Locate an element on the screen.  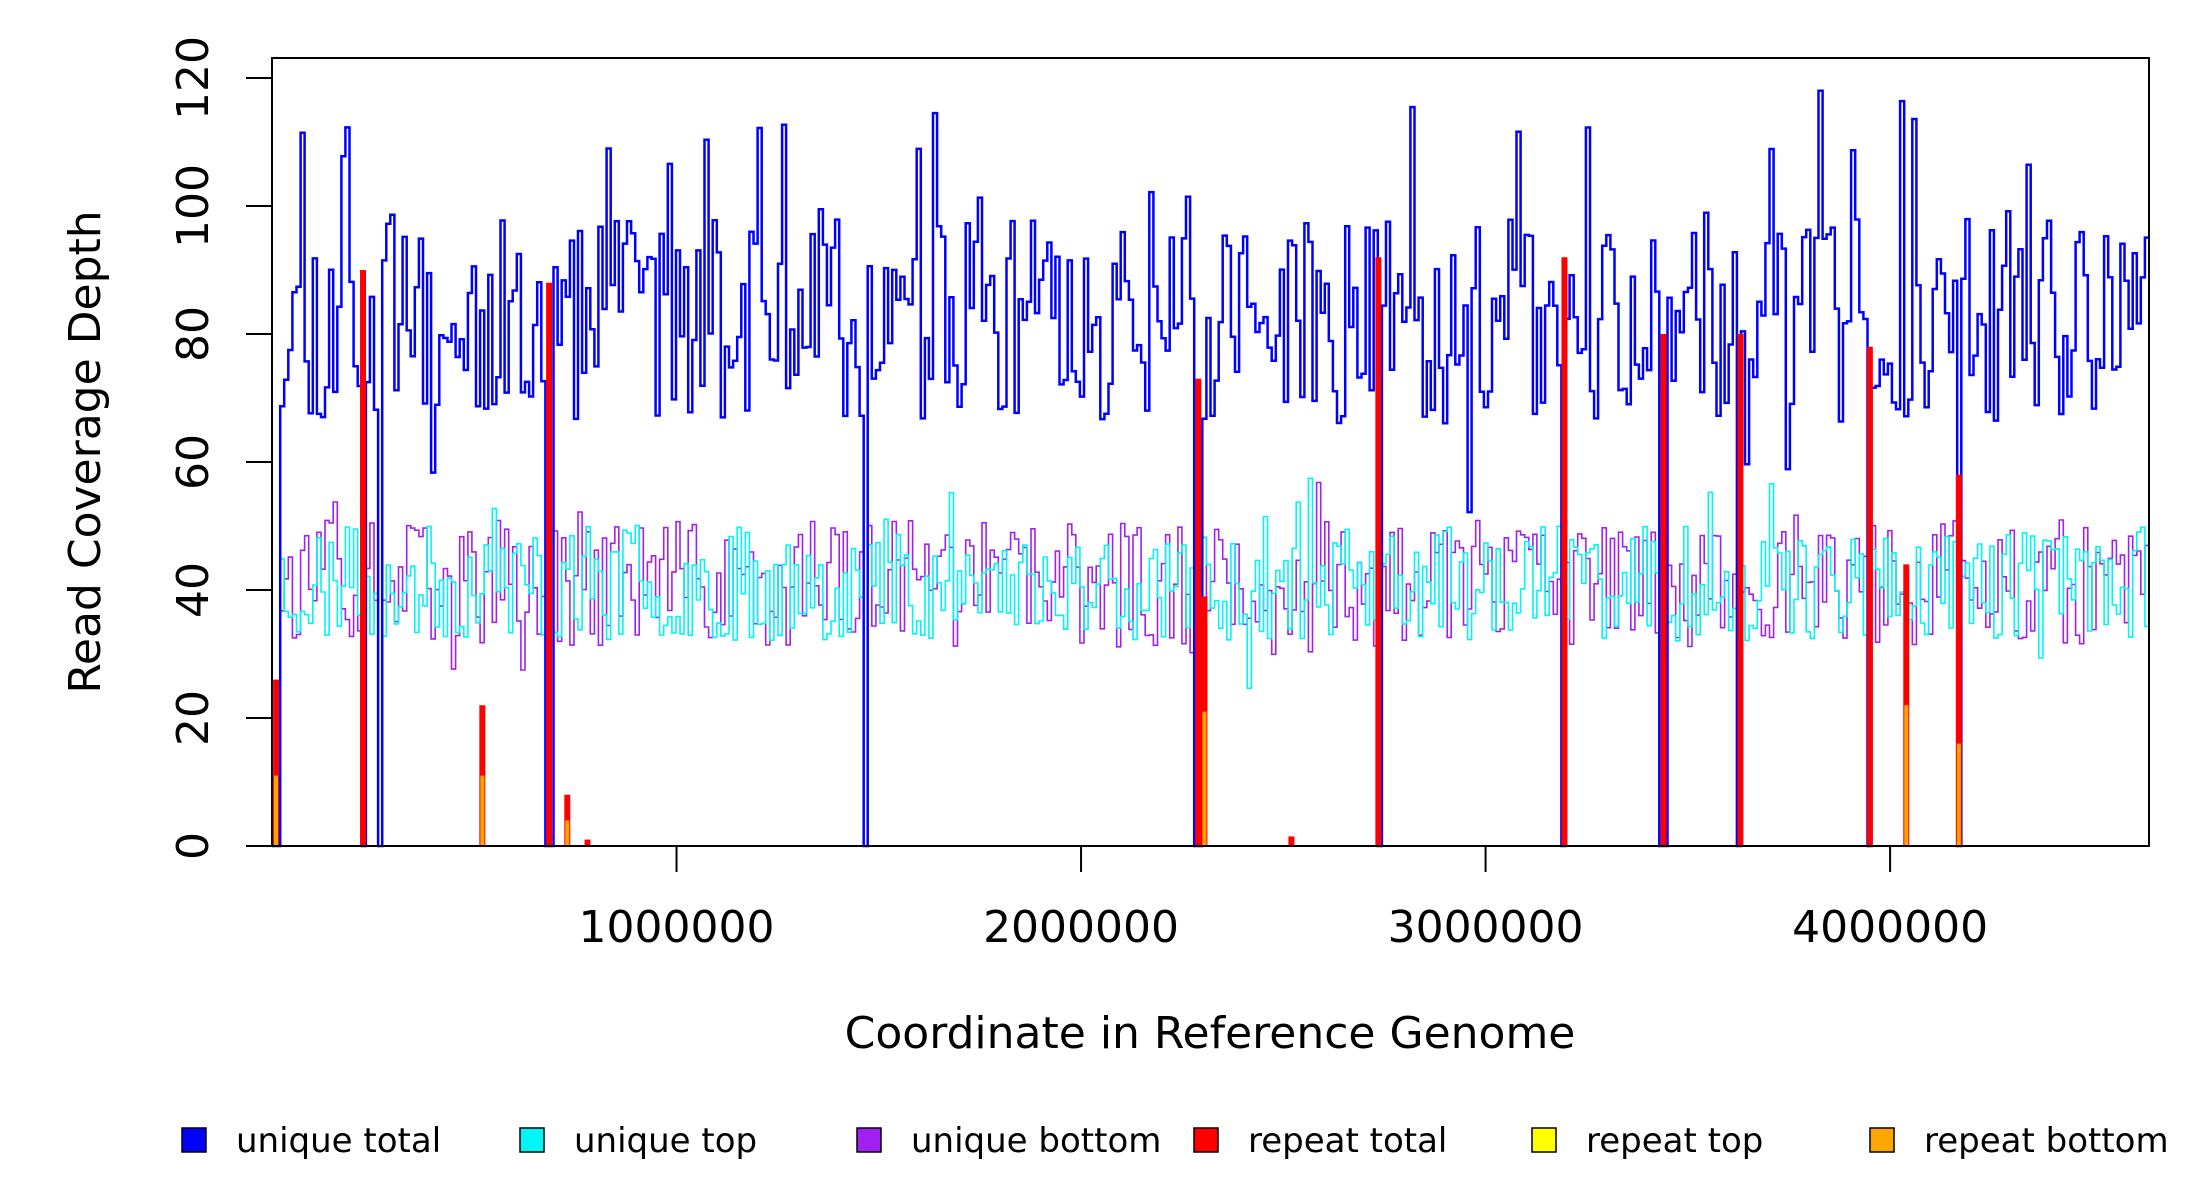
y-axis: 0 20 40 60 80 100 120 is located at coordinates (220, 448).